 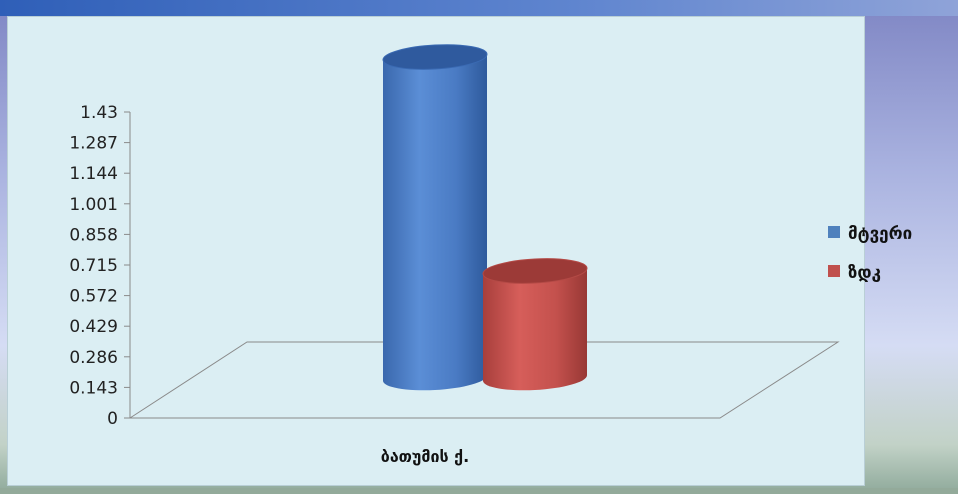 I want to click on bar-dust-top, so click(x=435, y=57).